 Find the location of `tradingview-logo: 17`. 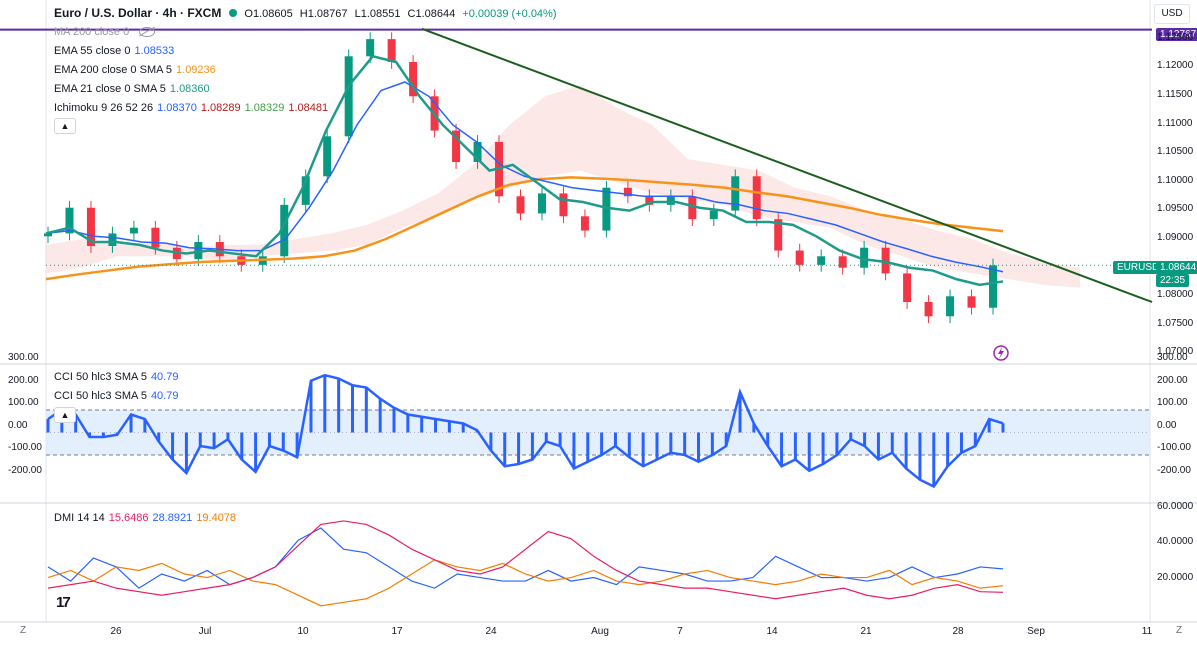

tradingview-logo: 17 is located at coordinates (63, 602).